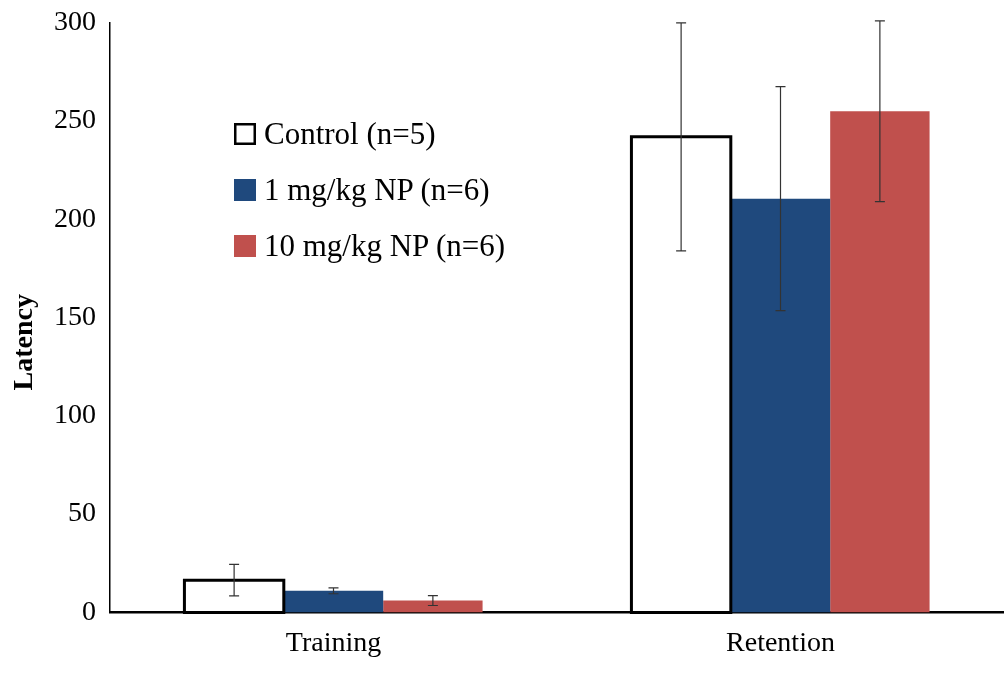 The image size is (1004, 684). I want to click on y-tick-label: 200, so click(75, 217).